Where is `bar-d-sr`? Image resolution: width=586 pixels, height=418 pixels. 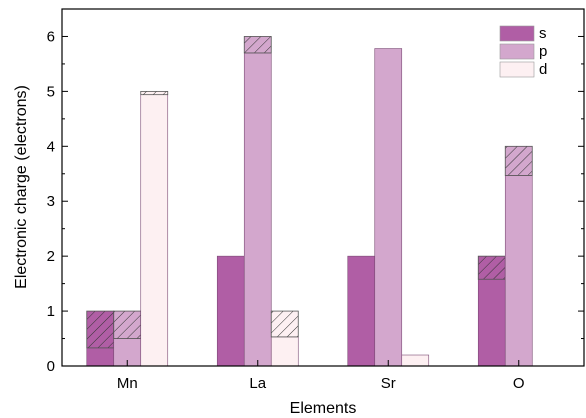 bar-d-sr is located at coordinates (415, 360).